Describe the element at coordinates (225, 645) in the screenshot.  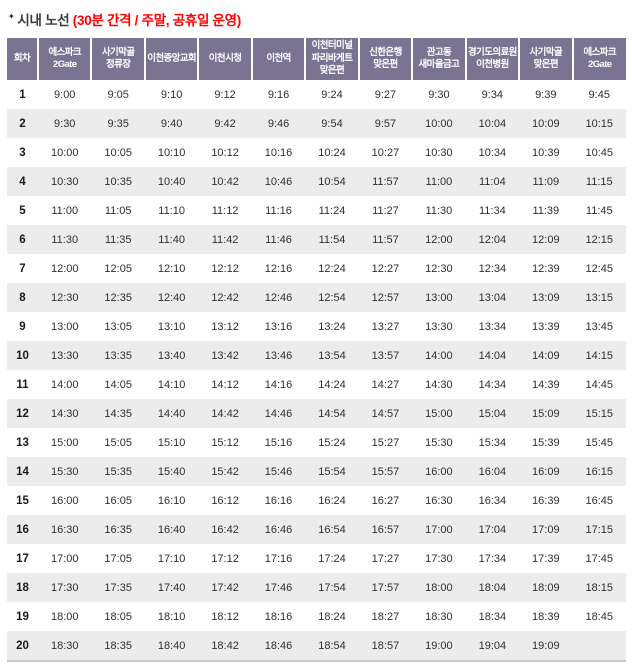
I see `time-cell: 18:42` at that location.